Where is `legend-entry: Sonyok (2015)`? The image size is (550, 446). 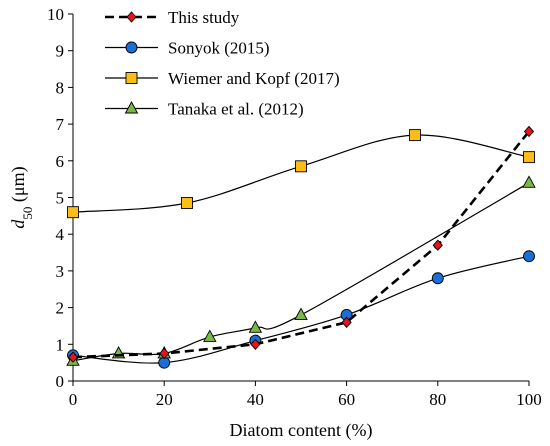
legend-entry: Sonyok (2015) is located at coordinates (187, 48).